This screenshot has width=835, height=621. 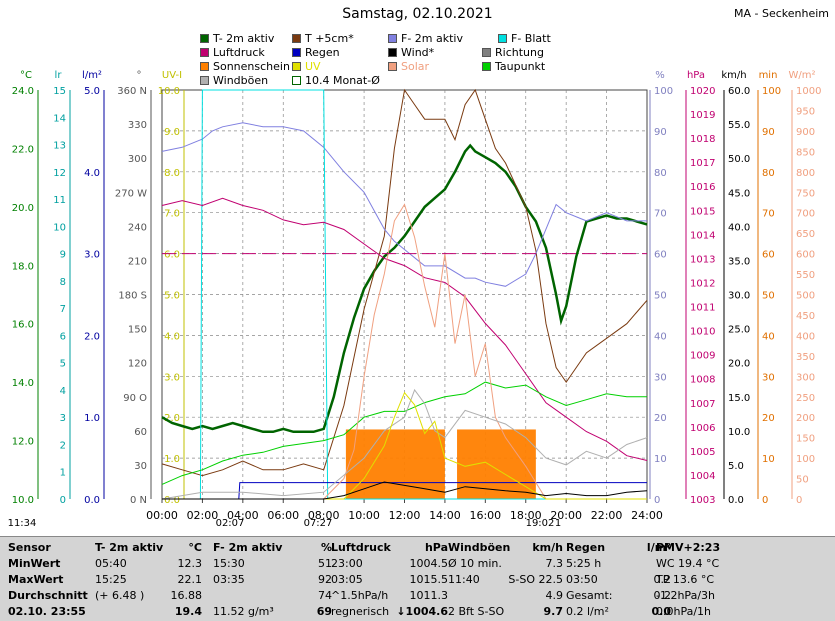 What do you see at coordinates (805, 193) in the screenshot?
I see `axis-tick-label: 750` at bounding box center [805, 193].